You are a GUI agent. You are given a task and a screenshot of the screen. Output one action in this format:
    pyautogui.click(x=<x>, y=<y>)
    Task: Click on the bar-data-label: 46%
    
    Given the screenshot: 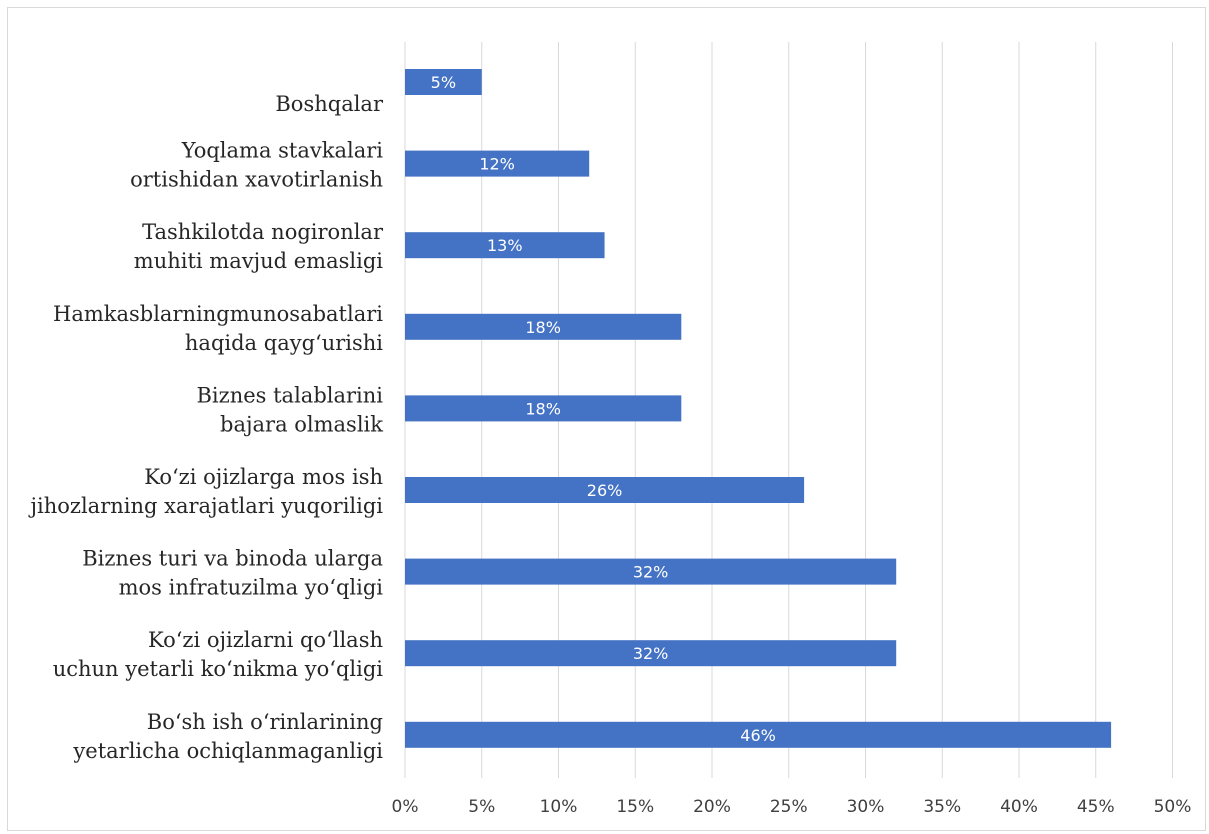 What is the action you would take?
    pyautogui.click(x=758, y=735)
    